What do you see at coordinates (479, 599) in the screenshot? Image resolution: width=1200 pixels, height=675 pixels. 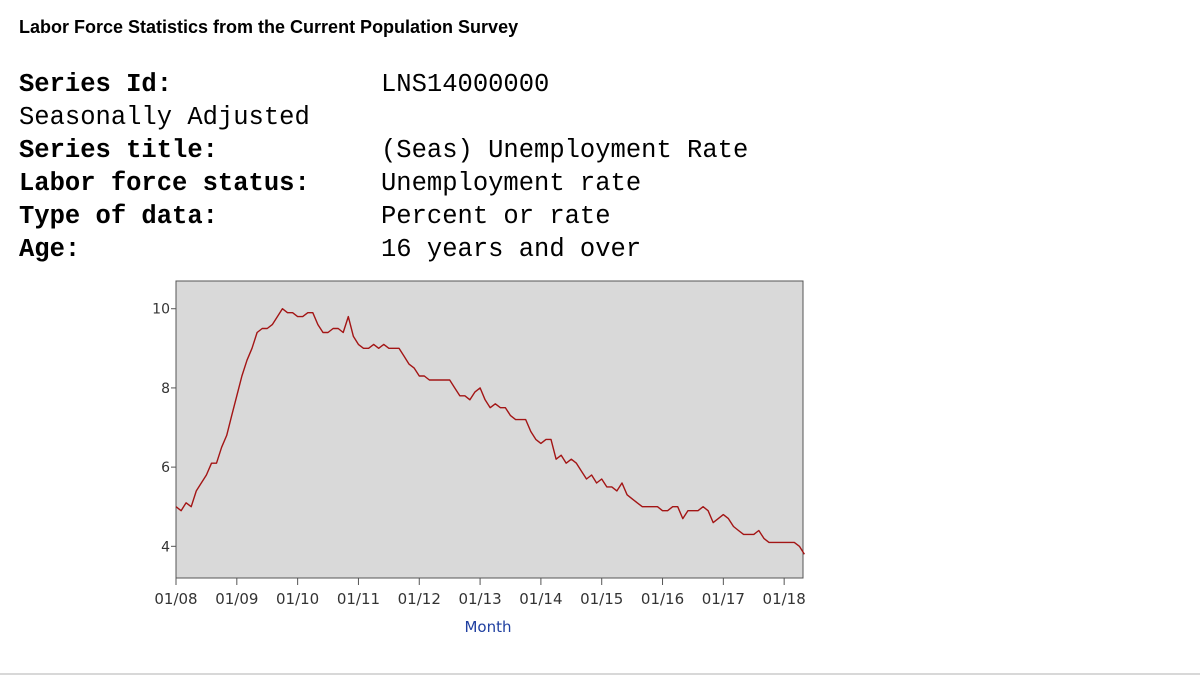 I see `x-tick-label: 01/13` at bounding box center [479, 599].